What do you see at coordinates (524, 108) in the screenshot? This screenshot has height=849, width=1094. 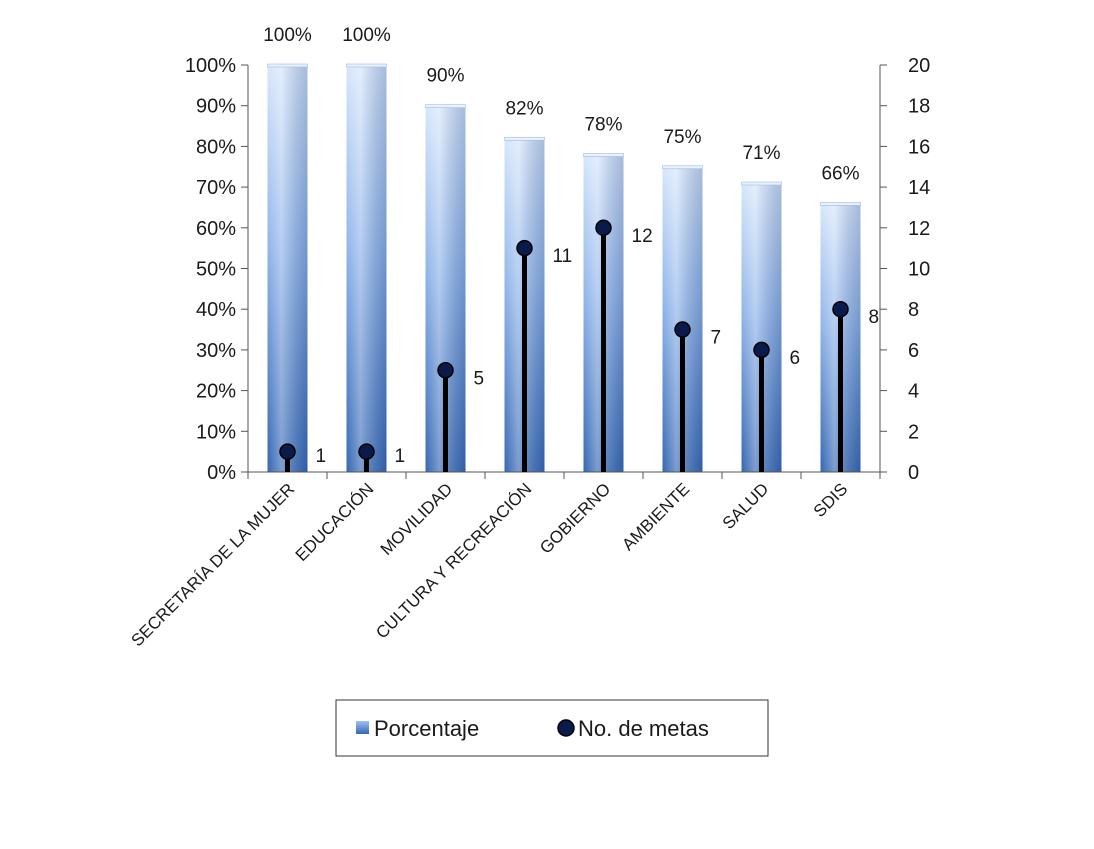 I see `bar-data-label: 82%` at bounding box center [524, 108].